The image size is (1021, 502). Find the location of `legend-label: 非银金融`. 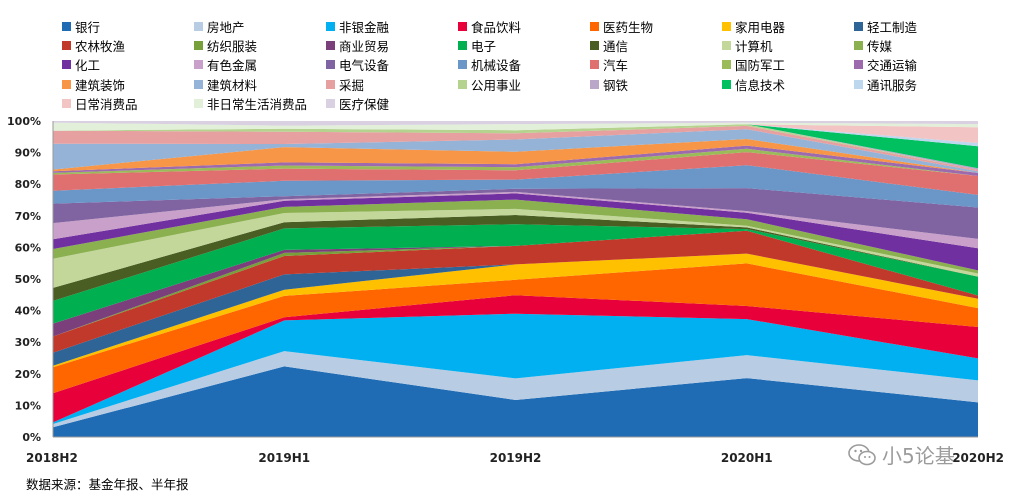

legend-label: 非银金融 is located at coordinates (364, 27).